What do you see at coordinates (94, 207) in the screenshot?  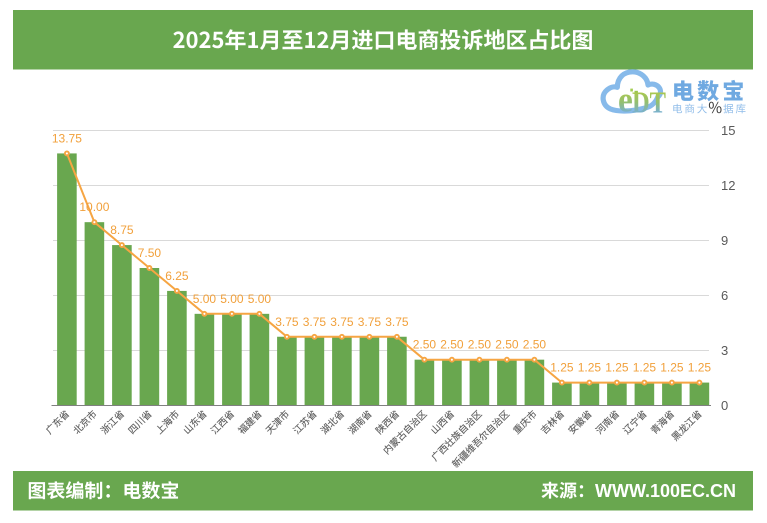 I see `svg-text: 10.00` at bounding box center [94, 207].